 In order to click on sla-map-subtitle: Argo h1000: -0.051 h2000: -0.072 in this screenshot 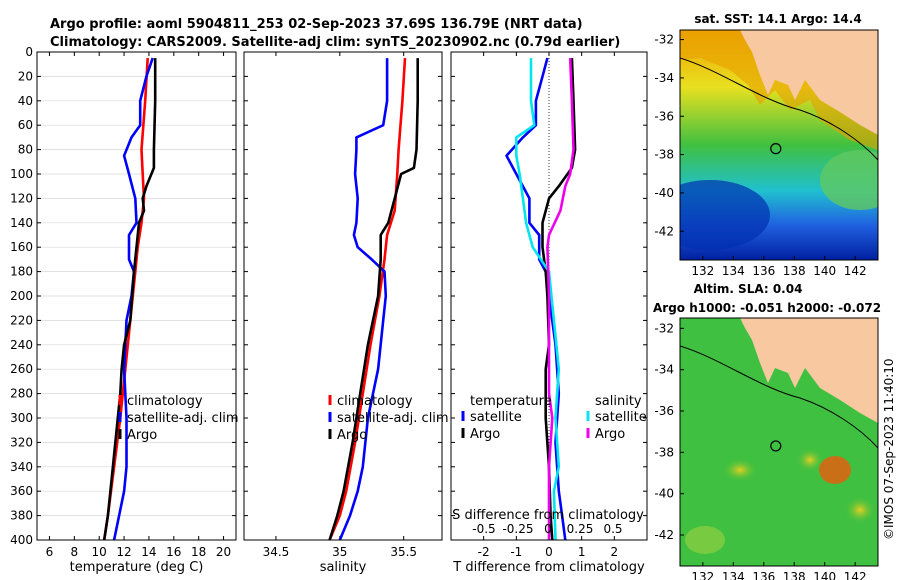, I will do `click(767, 308)`.